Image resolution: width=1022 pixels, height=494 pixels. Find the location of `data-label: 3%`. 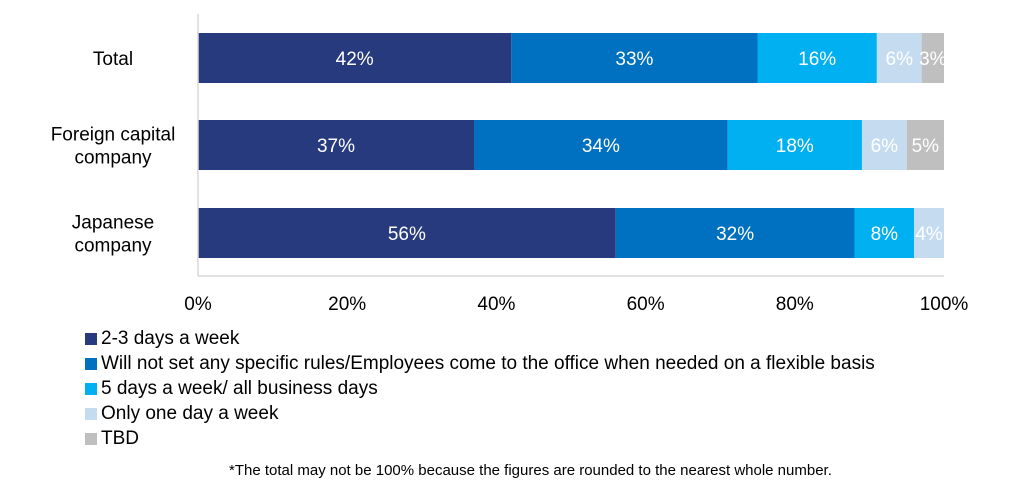

data-label: 3% is located at coordinates (933, 59).